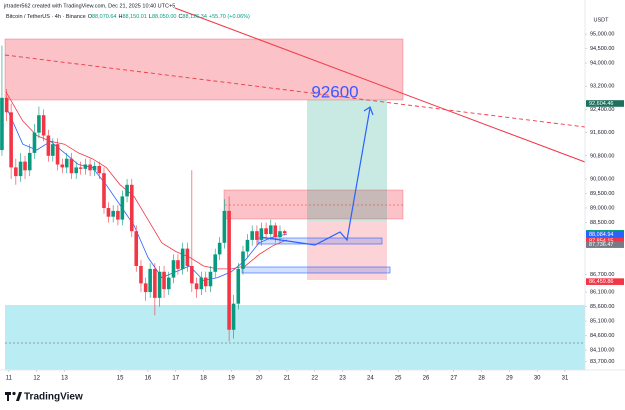 The image size is (625, 410). I want to click on currency: USDT, so click(602, 20).